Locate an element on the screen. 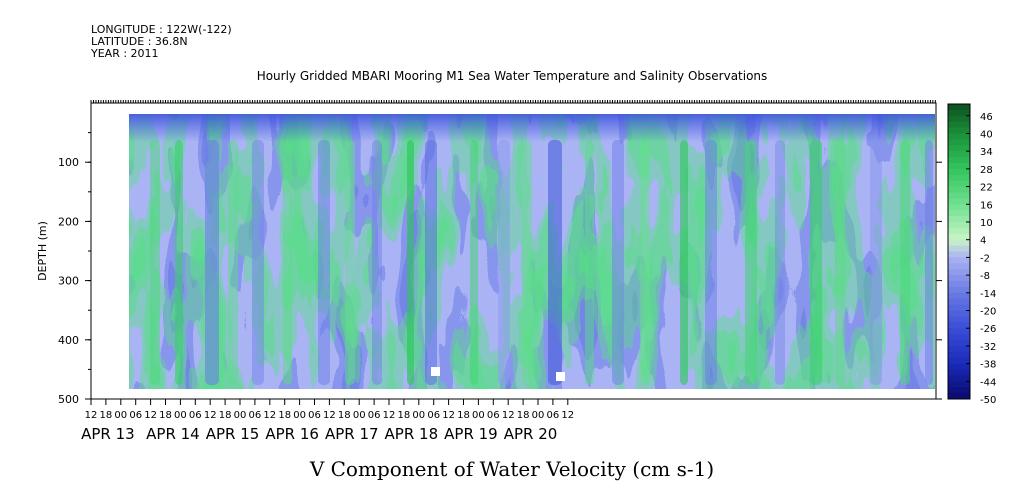  colorbar-label: 40 is located at coordinates (986, 135).